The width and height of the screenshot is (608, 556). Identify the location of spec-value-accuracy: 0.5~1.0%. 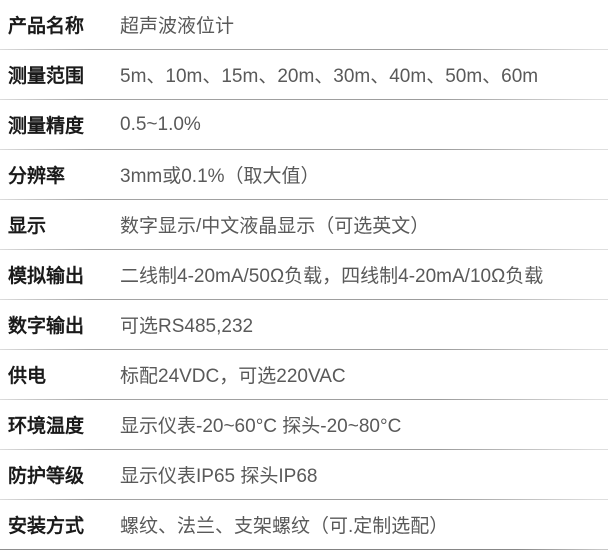
(160, 124).